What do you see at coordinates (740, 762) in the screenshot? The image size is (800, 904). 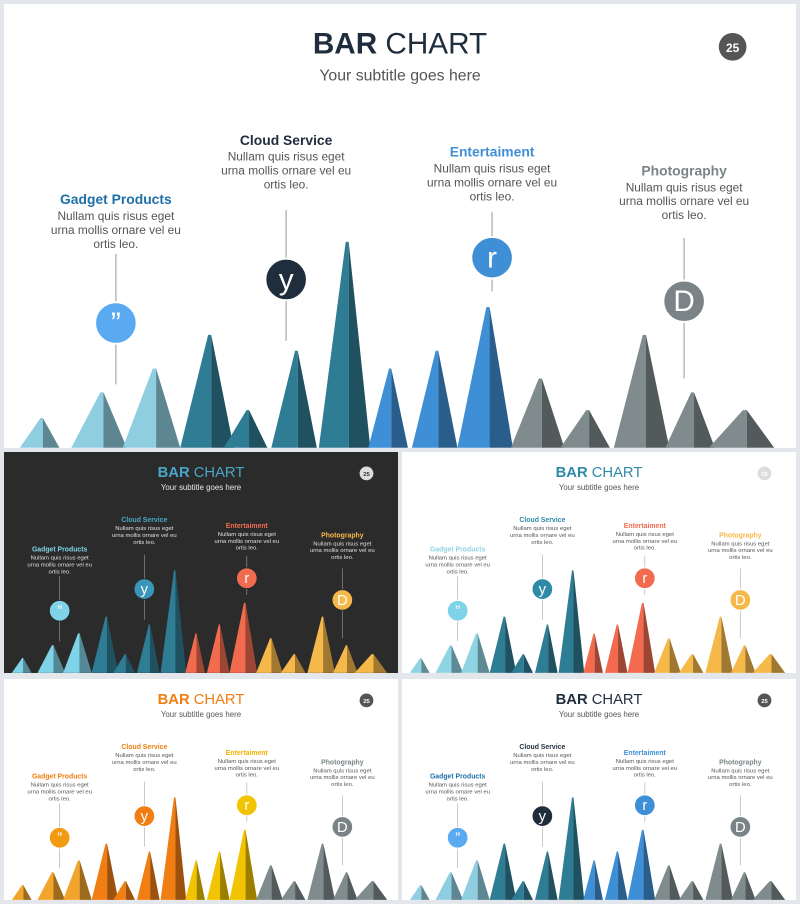 I see `category-title: Photography` at bounding box center [740, 762].